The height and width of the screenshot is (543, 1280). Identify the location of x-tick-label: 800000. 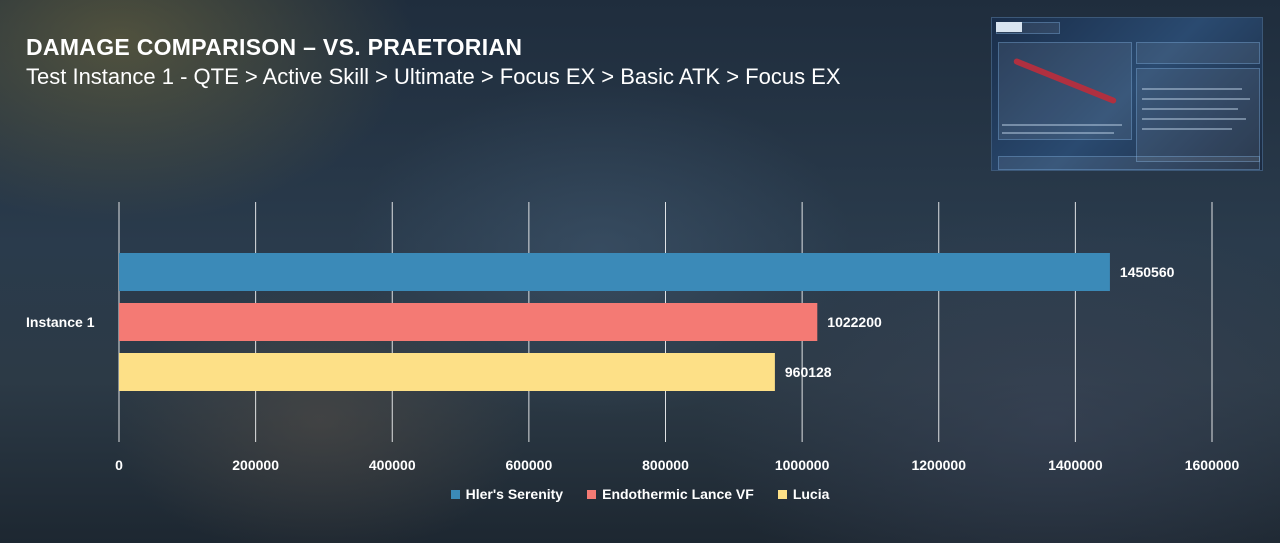
(665, 465).